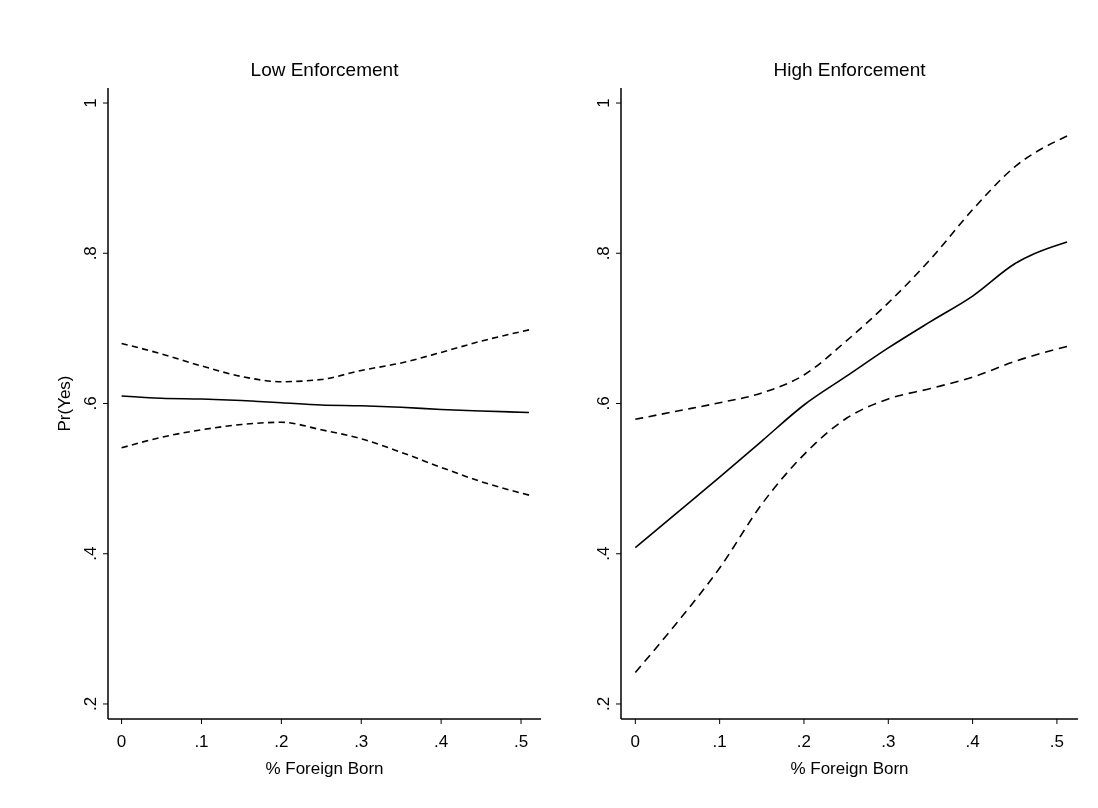 The height and width of the screenshot is (808, 1098). Describe the element at coordinates (850, 69) in the screenshot. I see `chart-title: High Enforcement` at that location.